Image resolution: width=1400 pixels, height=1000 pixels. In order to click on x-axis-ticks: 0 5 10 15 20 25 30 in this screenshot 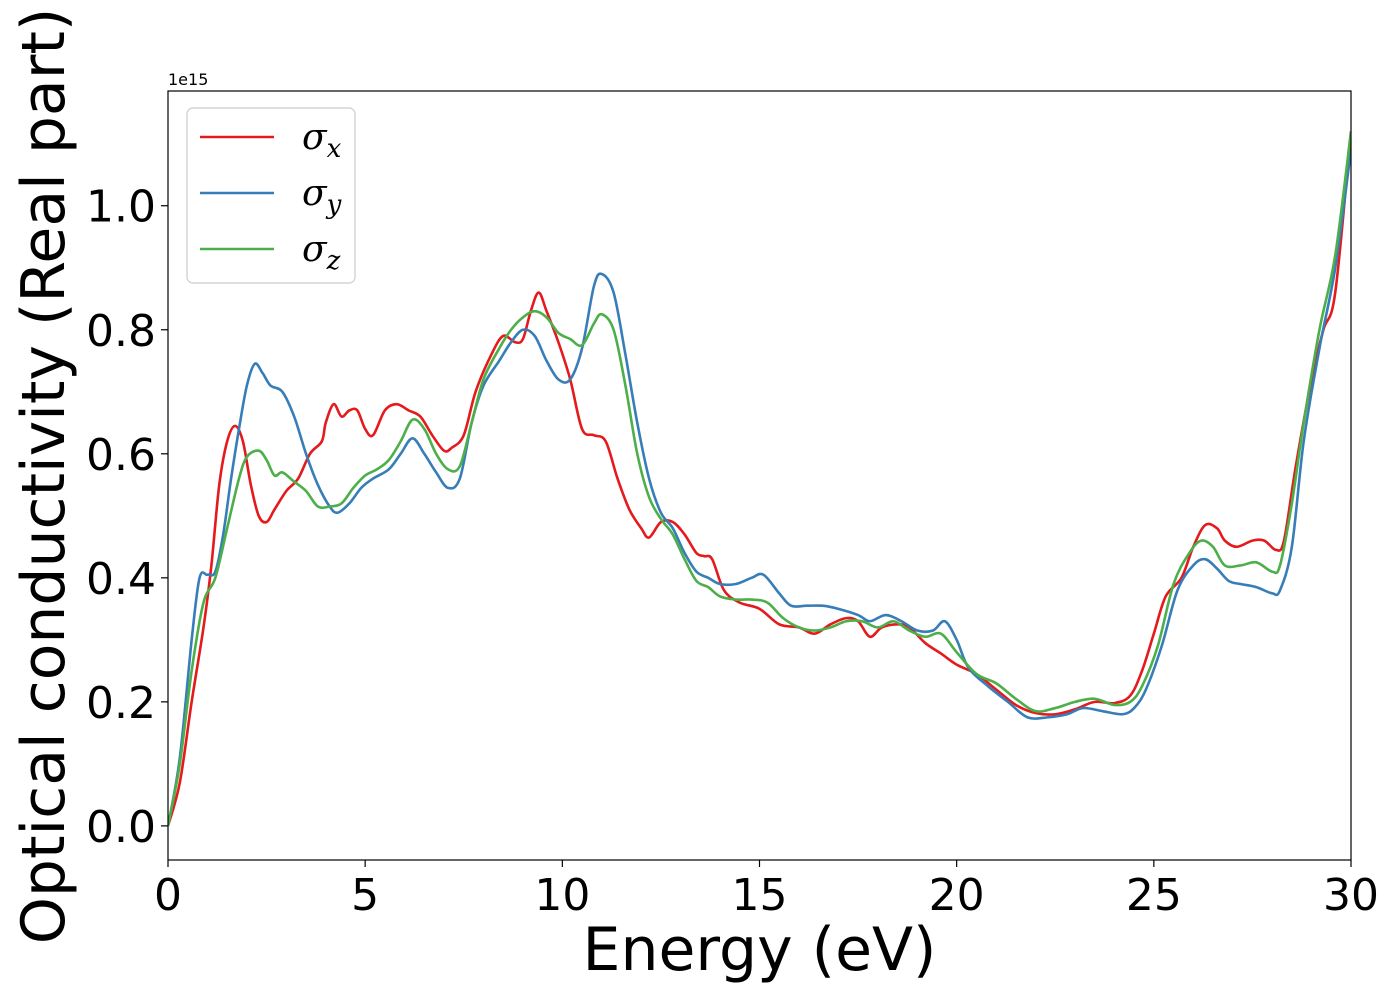, I will do `click(766, 890)`.